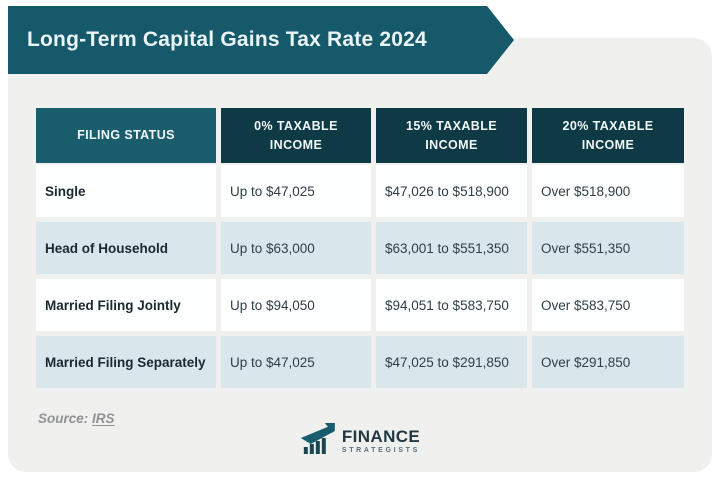 The width and height of the screenshot is (720, 480). I want to click on logo-wordmark: FINANCE STRATEGISTS, so click(381, 441).